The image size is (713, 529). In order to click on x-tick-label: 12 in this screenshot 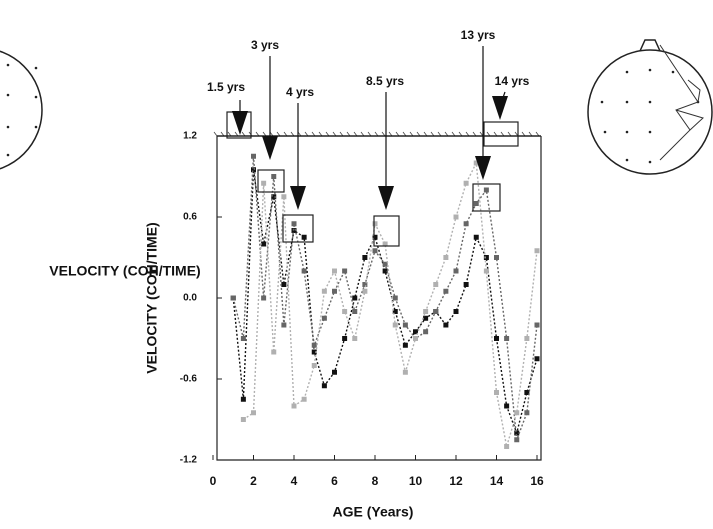, I will do `click(456, 481)`.